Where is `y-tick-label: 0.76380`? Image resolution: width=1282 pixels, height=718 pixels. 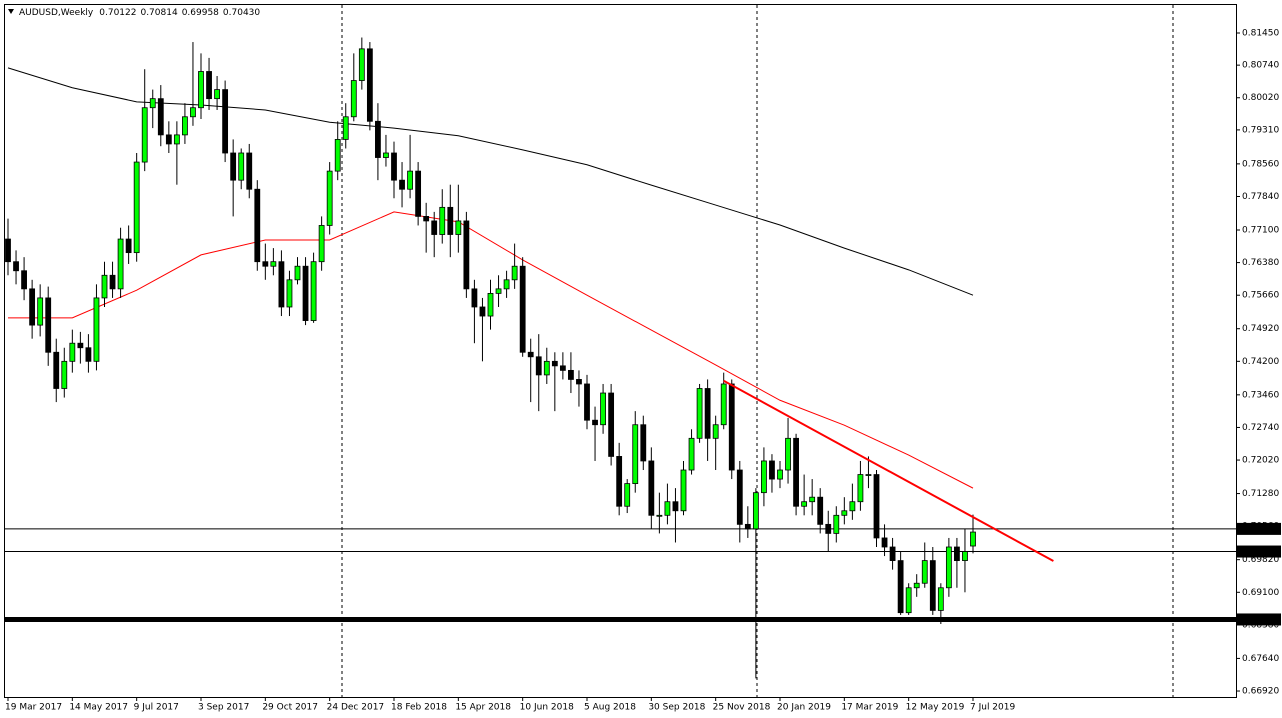 y-tick-label: 0.76380 is located at coordinates (1260, 263).